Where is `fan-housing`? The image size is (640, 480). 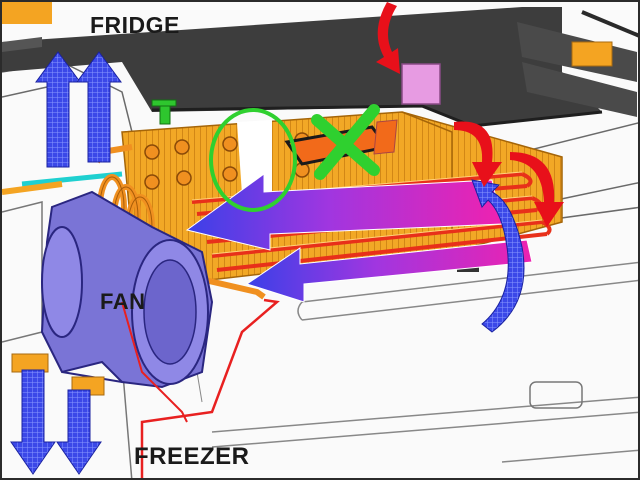
fan-housing is located at coordinates (127, 289).